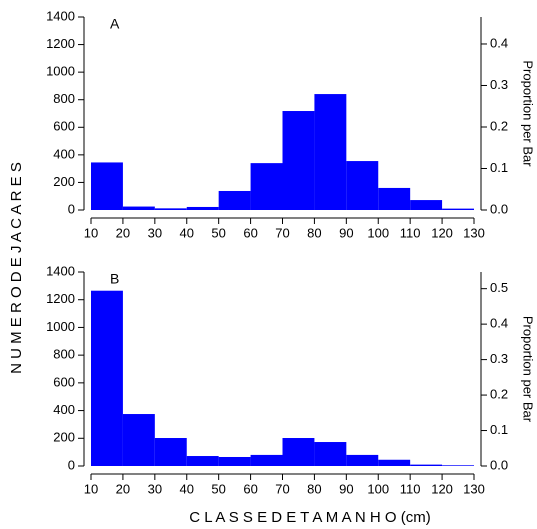  What do you see at coordinates (115, 24) in the screenshot?
I see `panel-label: A` at bounding box center [115, 24].